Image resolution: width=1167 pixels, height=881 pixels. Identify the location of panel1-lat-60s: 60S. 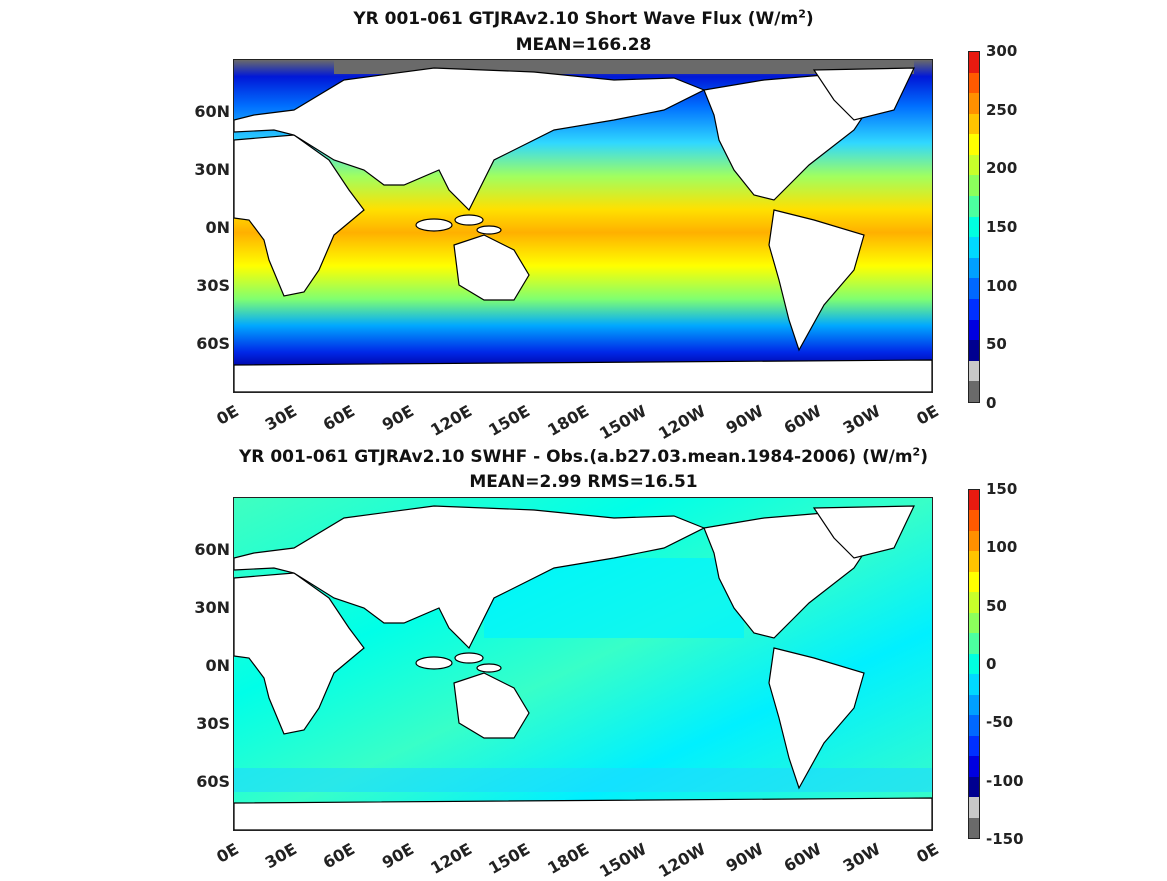
(213, 343).